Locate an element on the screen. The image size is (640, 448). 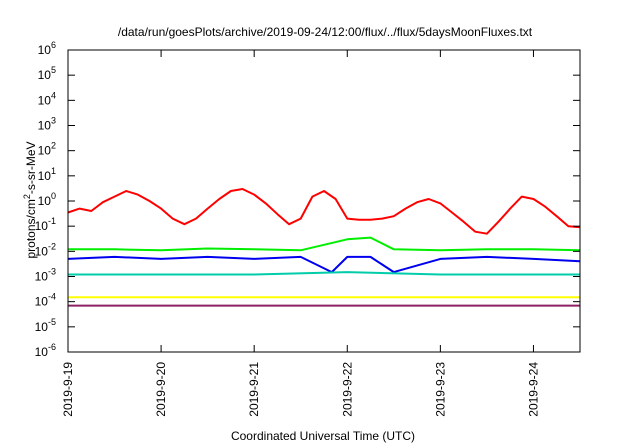
y-tick-label: 10⁴ is located at coordinates (47, 98).